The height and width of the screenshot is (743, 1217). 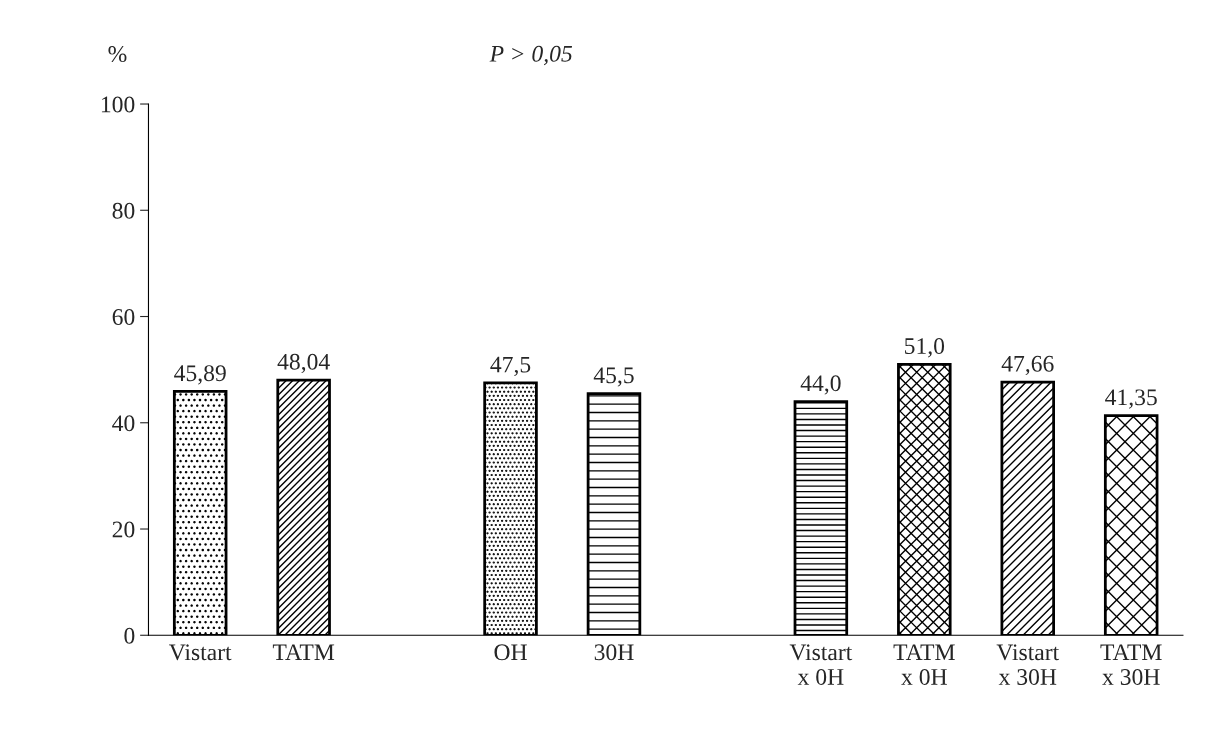 I want to click on data-label: 44,0, so click(x=820, y=385).